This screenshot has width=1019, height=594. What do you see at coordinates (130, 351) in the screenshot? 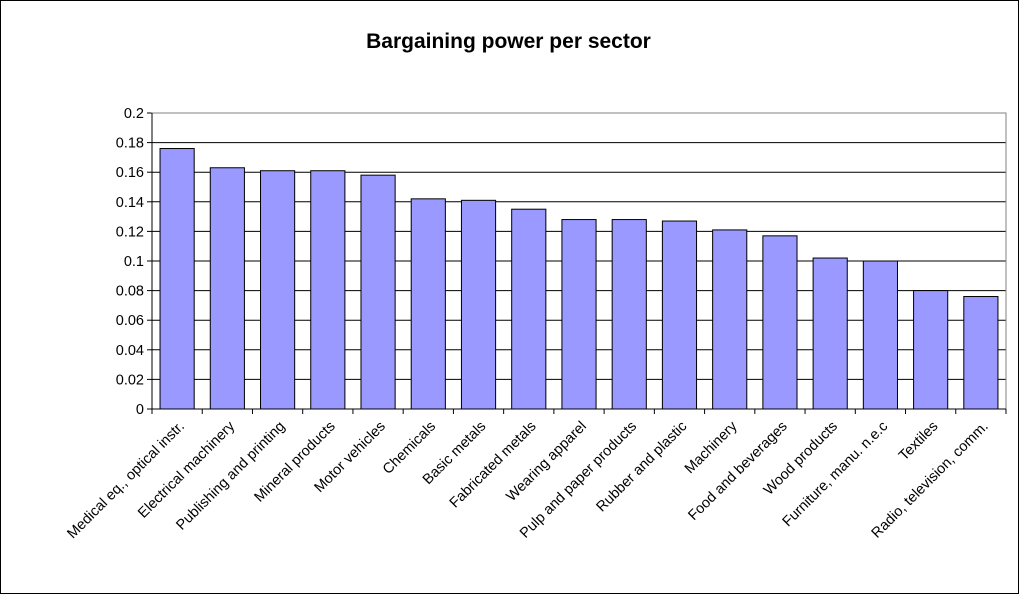
I see `y-tick-label: 0.04` at bounding box center [130, 351].